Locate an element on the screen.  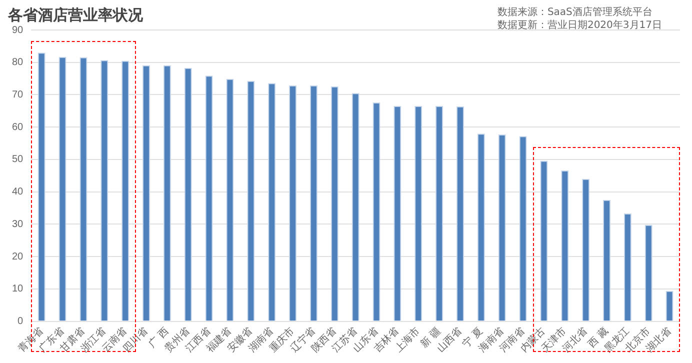
y-tick-label: 80 is located at coordinates (18, 62).